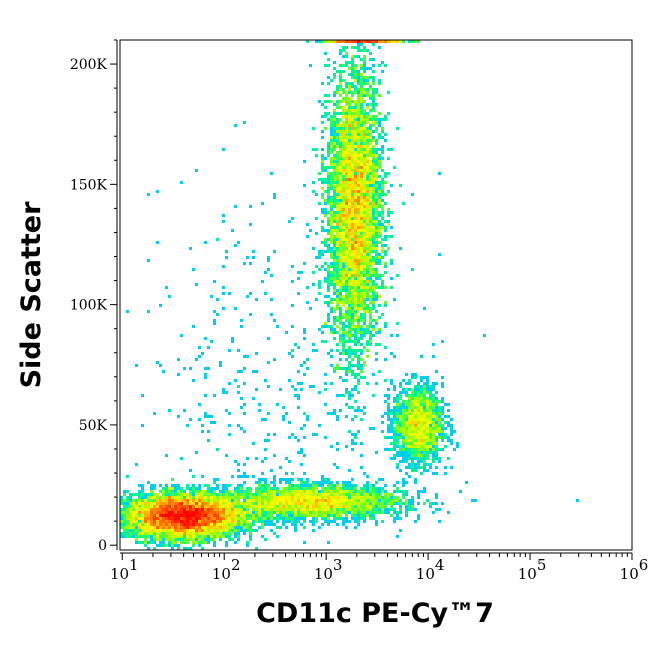  I want to click on y-tick-label: 100K, so click(89, 306).